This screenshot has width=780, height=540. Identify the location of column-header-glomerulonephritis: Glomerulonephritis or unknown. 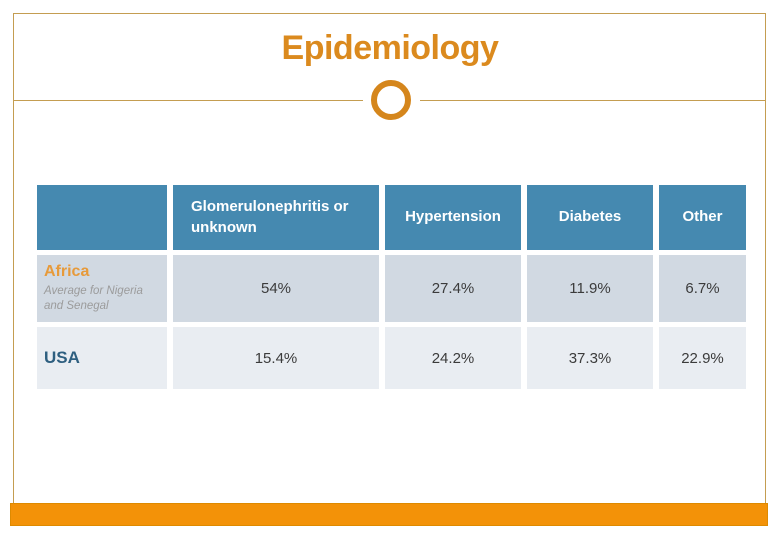
(276, 217).